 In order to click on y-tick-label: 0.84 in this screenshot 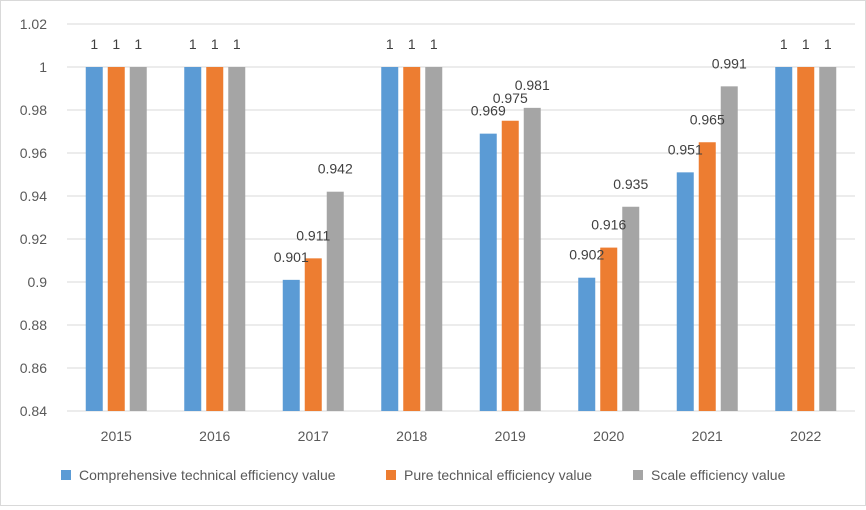, I will do `click(33, 411)`.